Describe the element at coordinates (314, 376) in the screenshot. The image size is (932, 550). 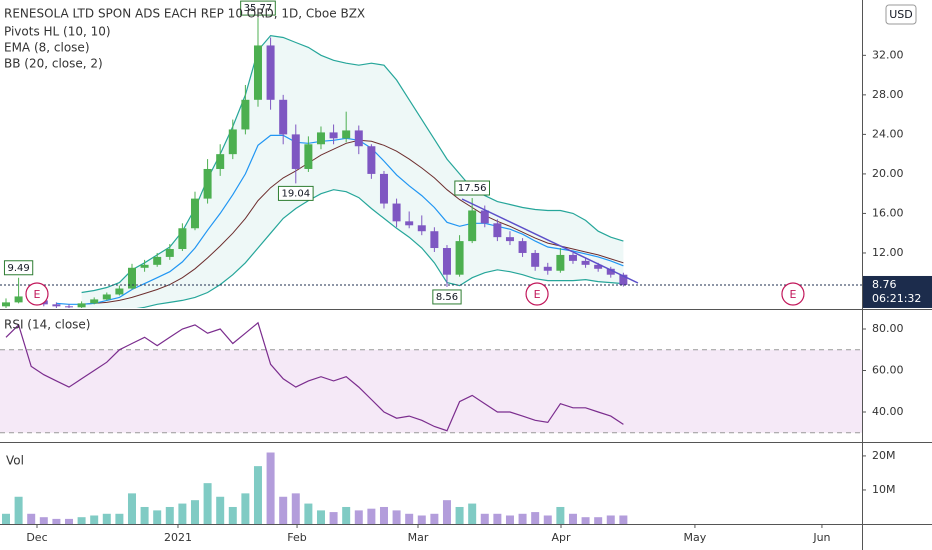
I see `rsi-line` at that location.